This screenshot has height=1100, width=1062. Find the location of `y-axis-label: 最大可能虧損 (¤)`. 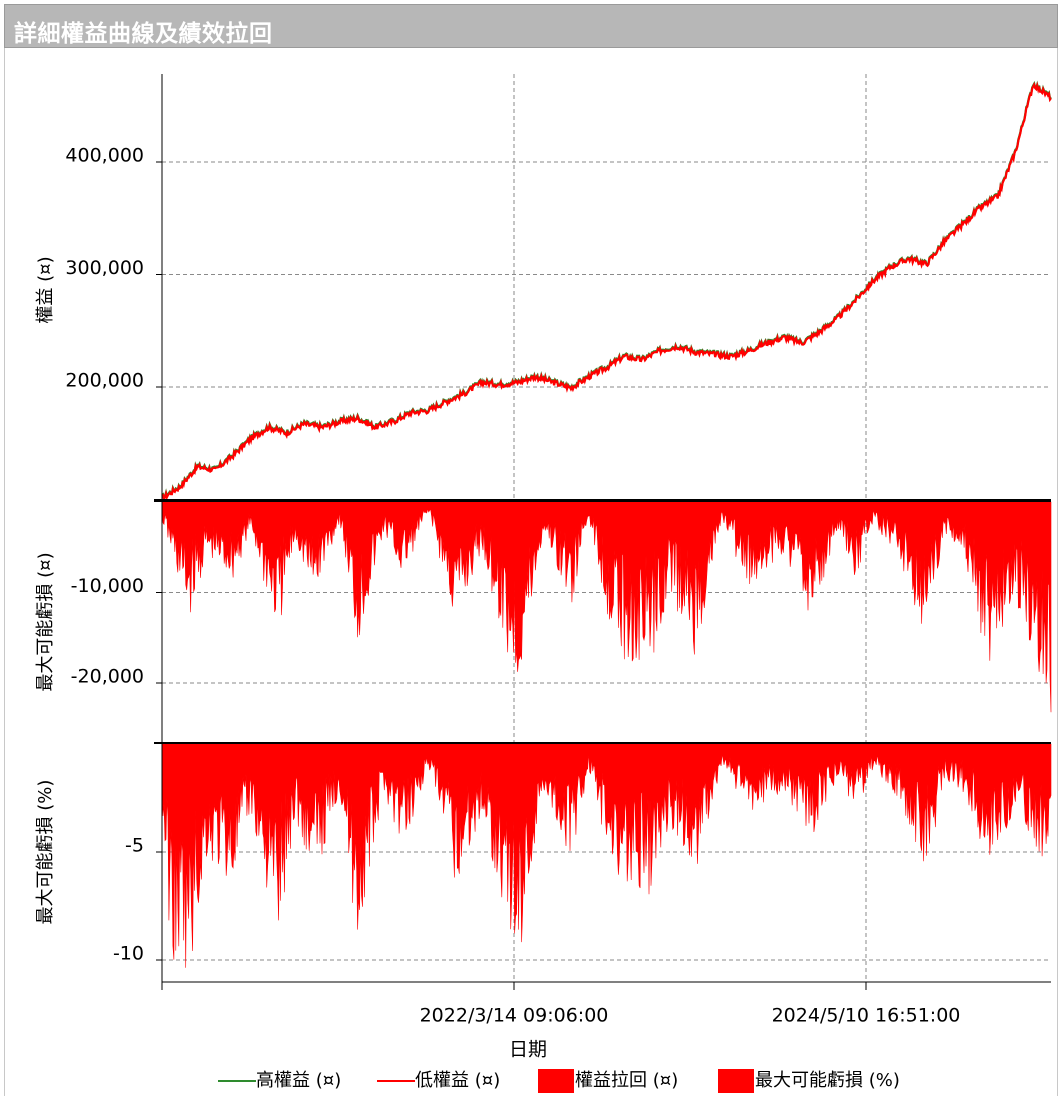

y-axis-label: 最大可能虧損 (¤) is located at coordinates (45, 621).